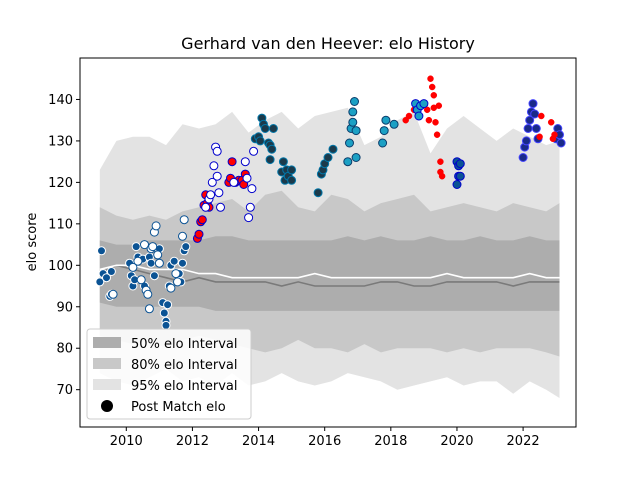 This screenshot has height=480, width=640. What do you see at coordinates (523, 441) in the screenshot?
I see `x-tick-label: 2022` at bounding box center [523, 441].